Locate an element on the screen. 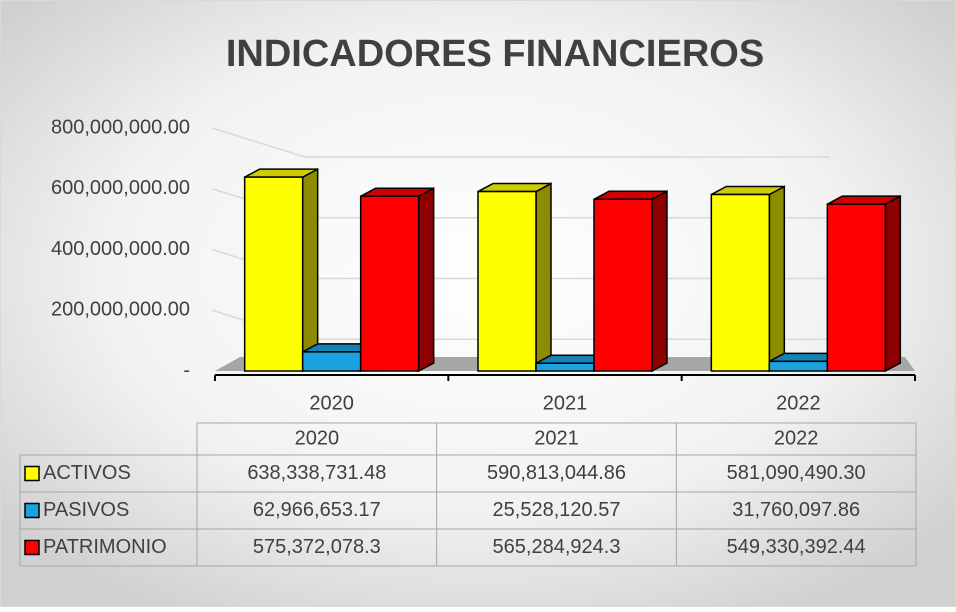 This screenshot has height=612, width=956. table-header: 2022 is located at coordinates (796, 438).